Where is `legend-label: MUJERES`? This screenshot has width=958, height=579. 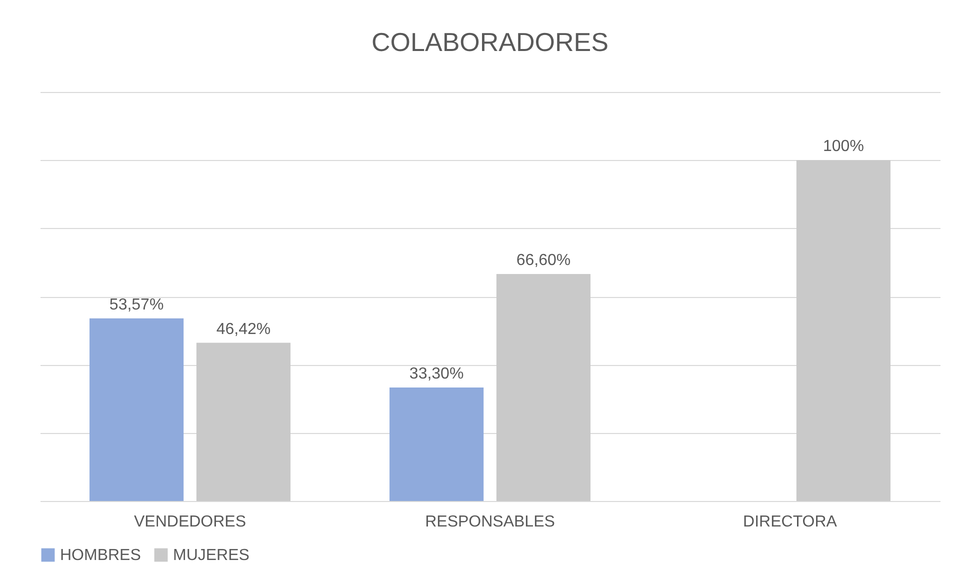
legend-label: MUJERES is located at coordinates (211, 555).